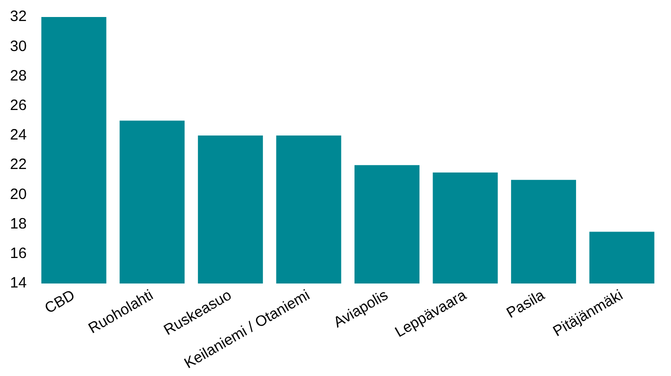 The width and height of the screenshot is (671, 376). What do you see at coordinates (60, 302) in the screenshot?
I see `x-tick-label: CBD` at bounding box center [60, 302].